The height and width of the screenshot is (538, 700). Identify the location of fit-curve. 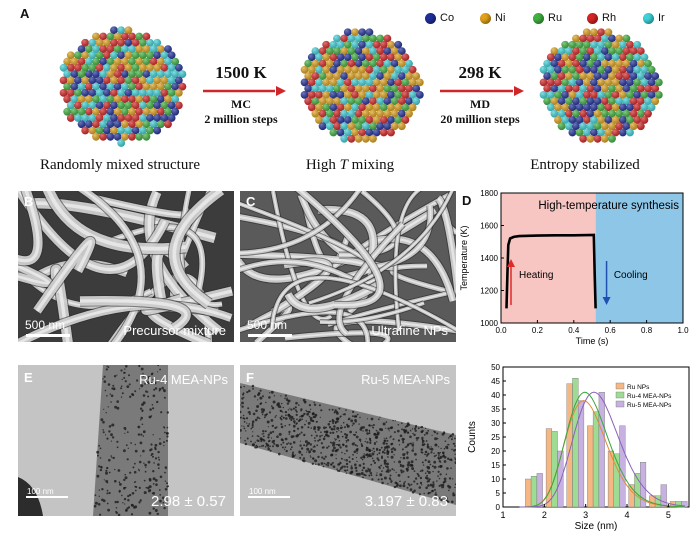
(602, 449).